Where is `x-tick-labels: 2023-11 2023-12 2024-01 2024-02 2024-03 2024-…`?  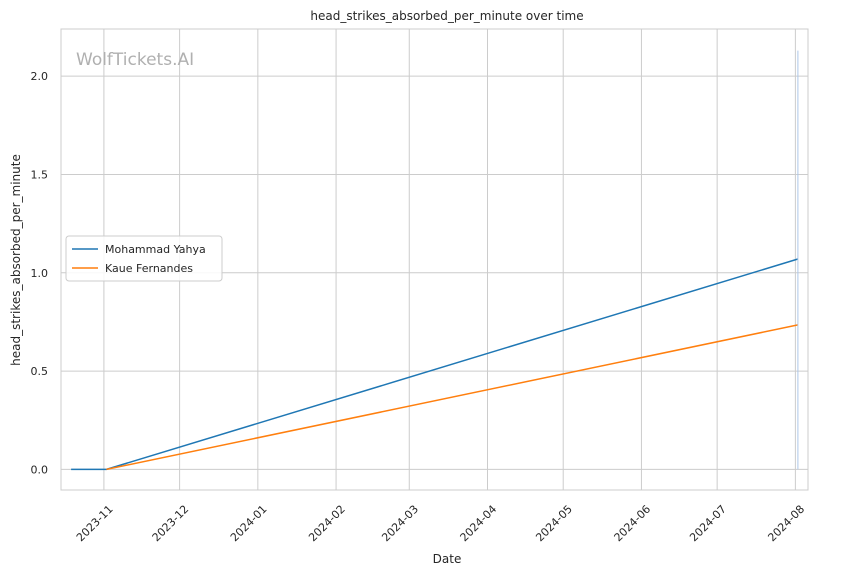
x-tick-labels: 2023-11 2023-12 2024-01 2024-02 2024-03 2024-… is located at coordinates (440, 524).